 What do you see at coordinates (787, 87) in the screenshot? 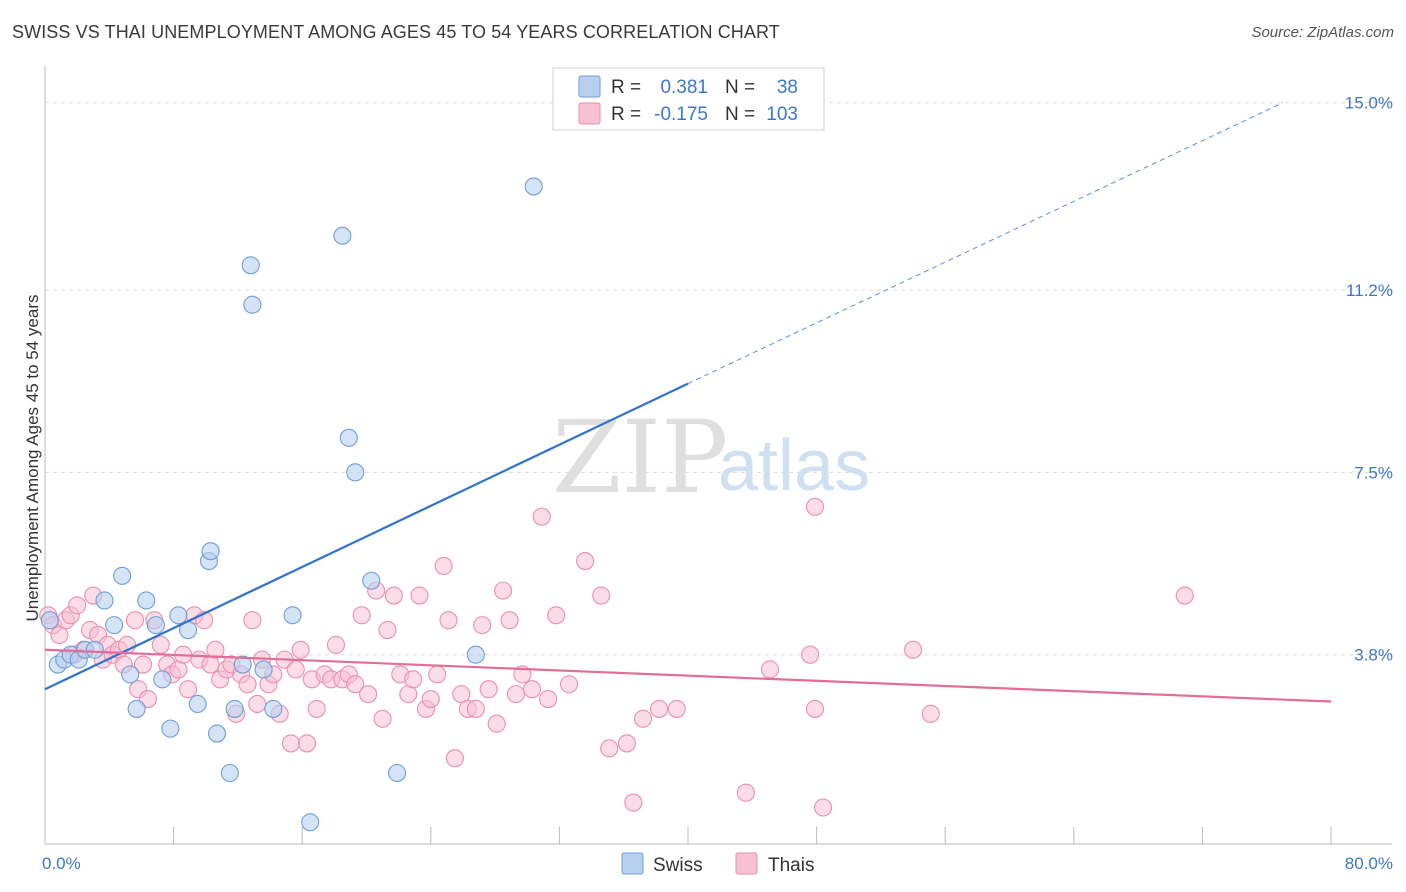
I see `legend-swiss-n-value: 38` at bounding box center [787, 87].